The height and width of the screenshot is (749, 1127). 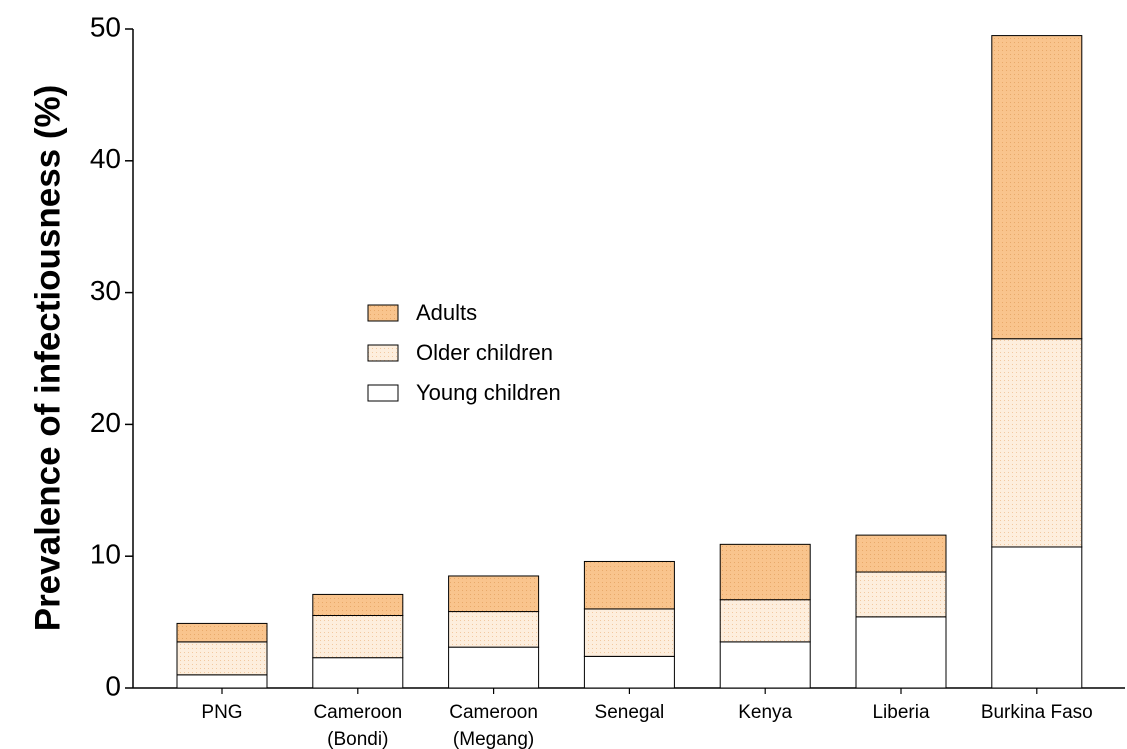 I want to click on y-tick-label: 30, so click(x=105, y=290).